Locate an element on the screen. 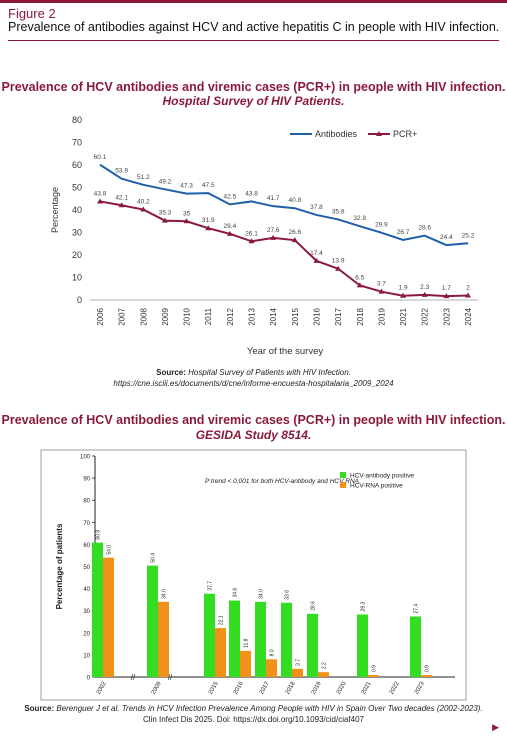  chart1-source-label: Source: is located at coordinates (171, 372).